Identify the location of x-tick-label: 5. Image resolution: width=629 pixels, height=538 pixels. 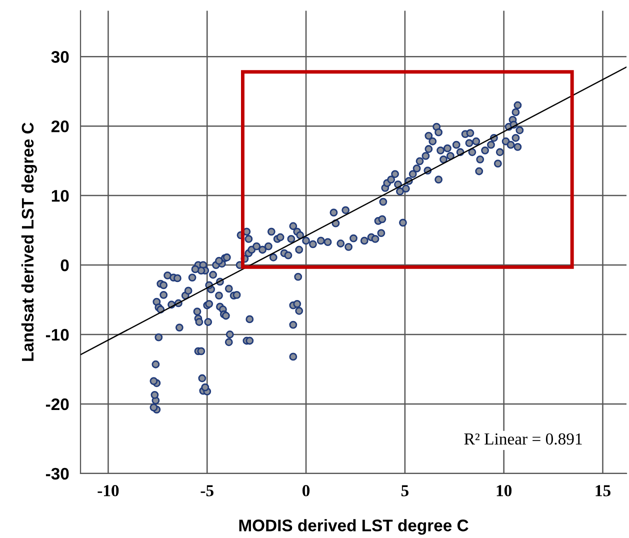
(404, 490).